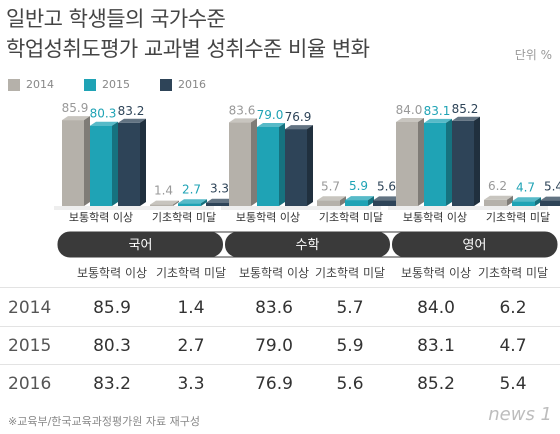 Image resolution: width=560 pixels, height=434 pixels. What do you see at coordinates (436, 384) in the screenshot?
I see `table-cell: 85.2` at bounding box center [436, 384].